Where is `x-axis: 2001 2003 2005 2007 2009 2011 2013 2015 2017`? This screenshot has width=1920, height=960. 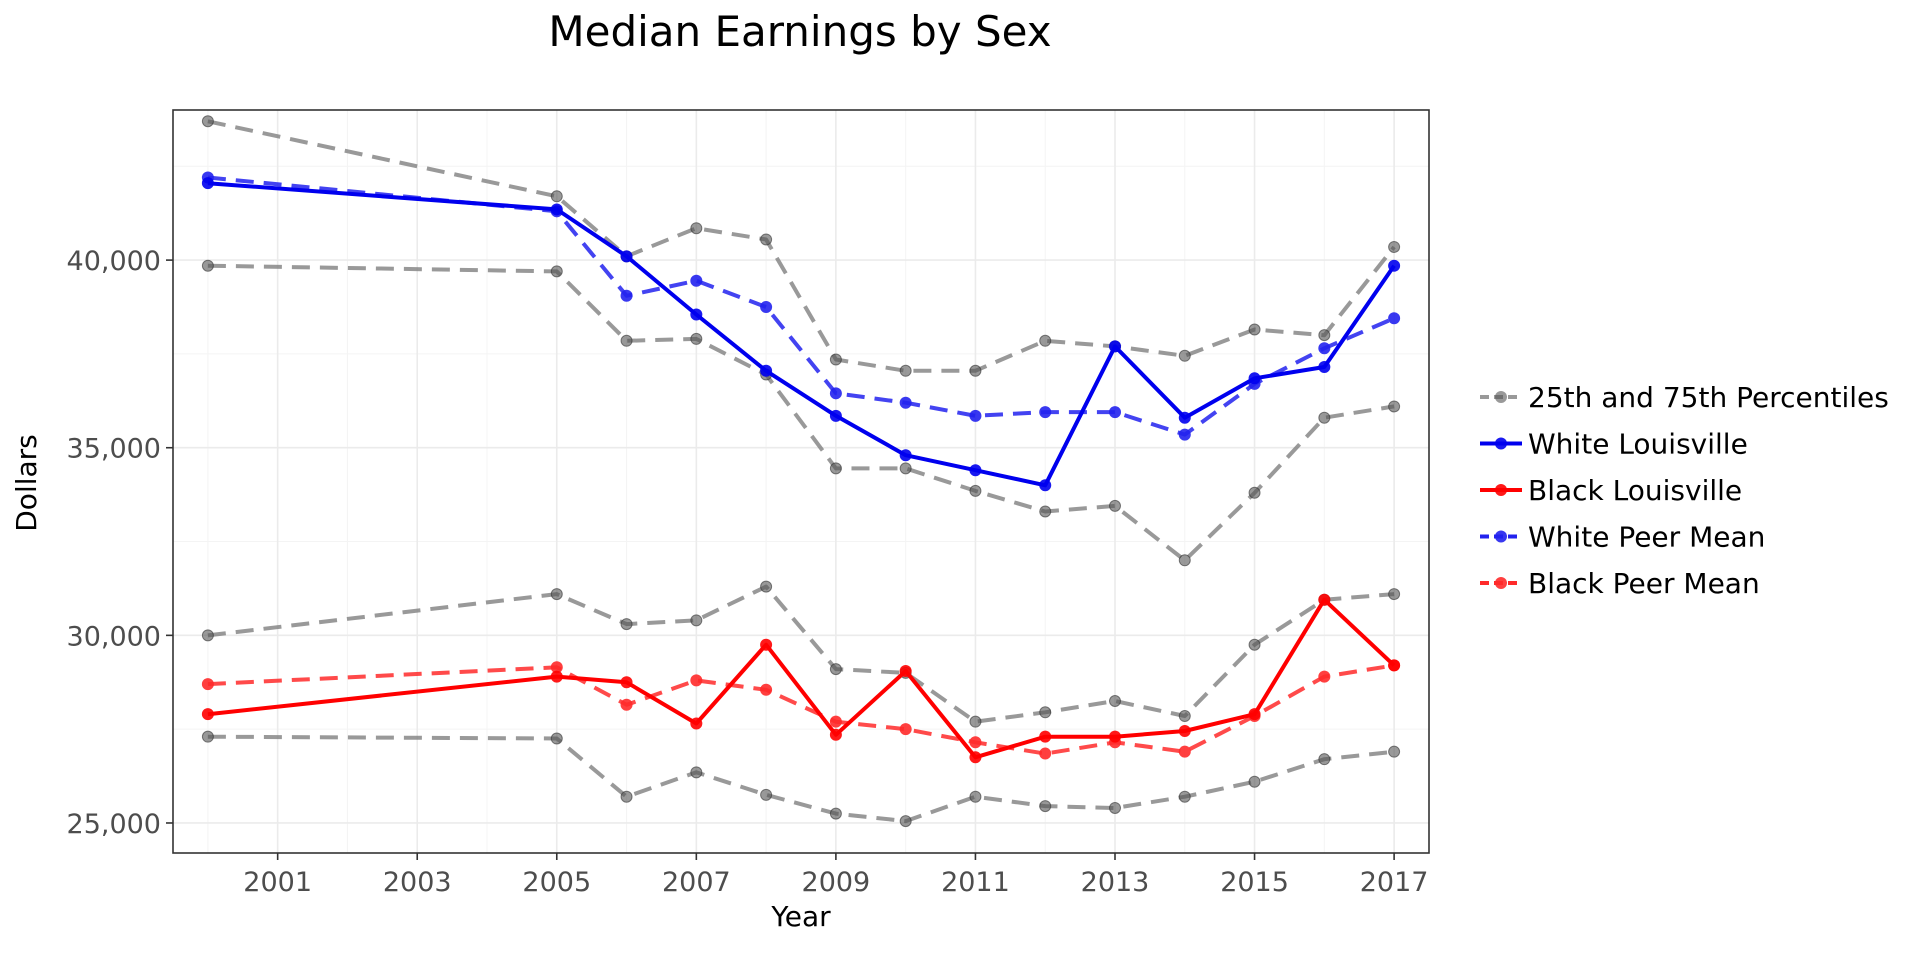 x-axis: 2001 2003 2005 2007 2009 2011 2013 2015 2017 is located at coordinates (835, 875).